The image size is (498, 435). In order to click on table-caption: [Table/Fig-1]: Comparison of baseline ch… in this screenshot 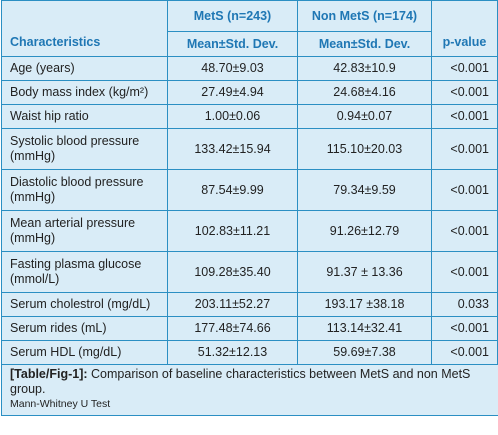, I will do `click(249, 381)`.